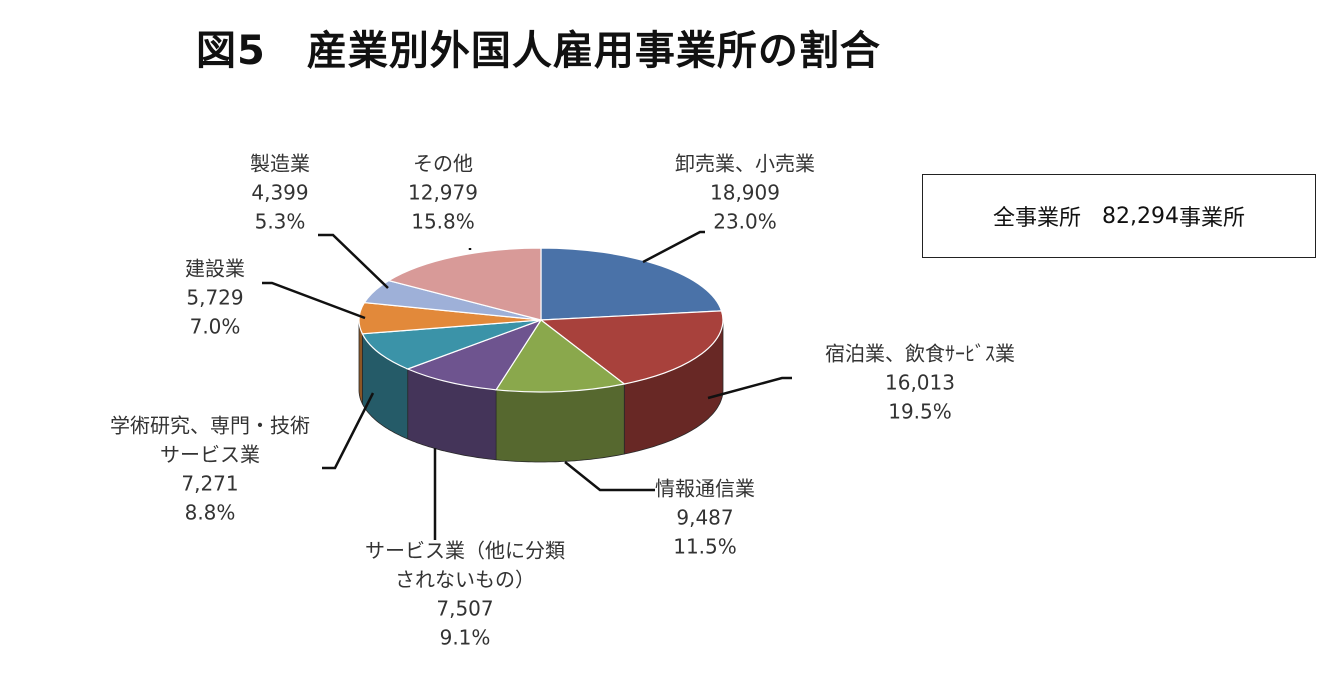  I want to click on slice-label-7: その他, so click(443, 164).